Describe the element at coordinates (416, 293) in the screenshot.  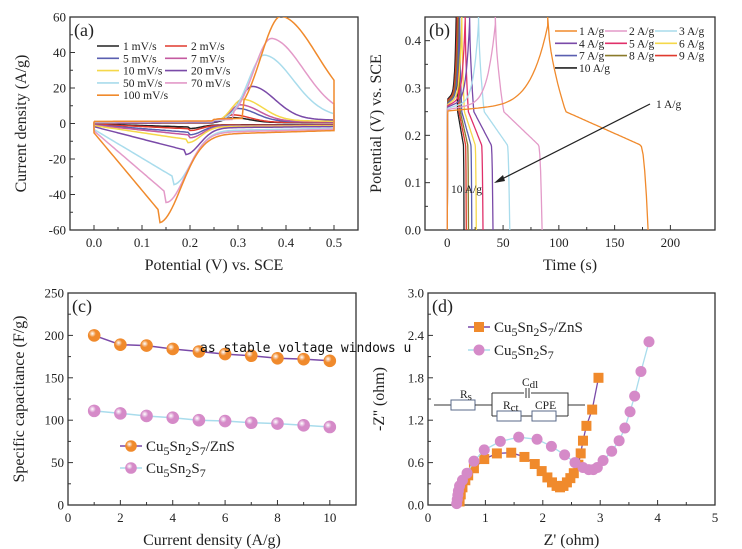
I see `y-tick-label: 3.0` at that location.